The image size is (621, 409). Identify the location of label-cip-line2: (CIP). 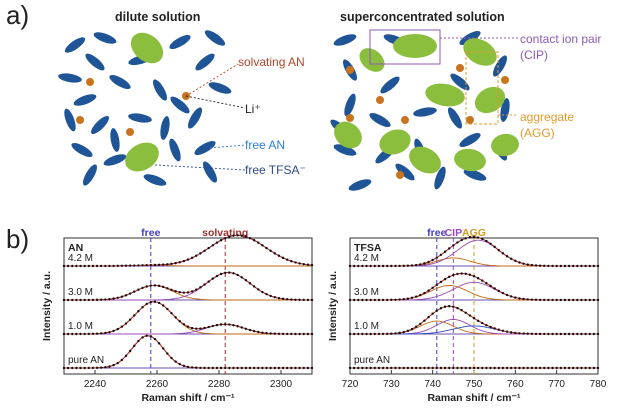
(534, 55).